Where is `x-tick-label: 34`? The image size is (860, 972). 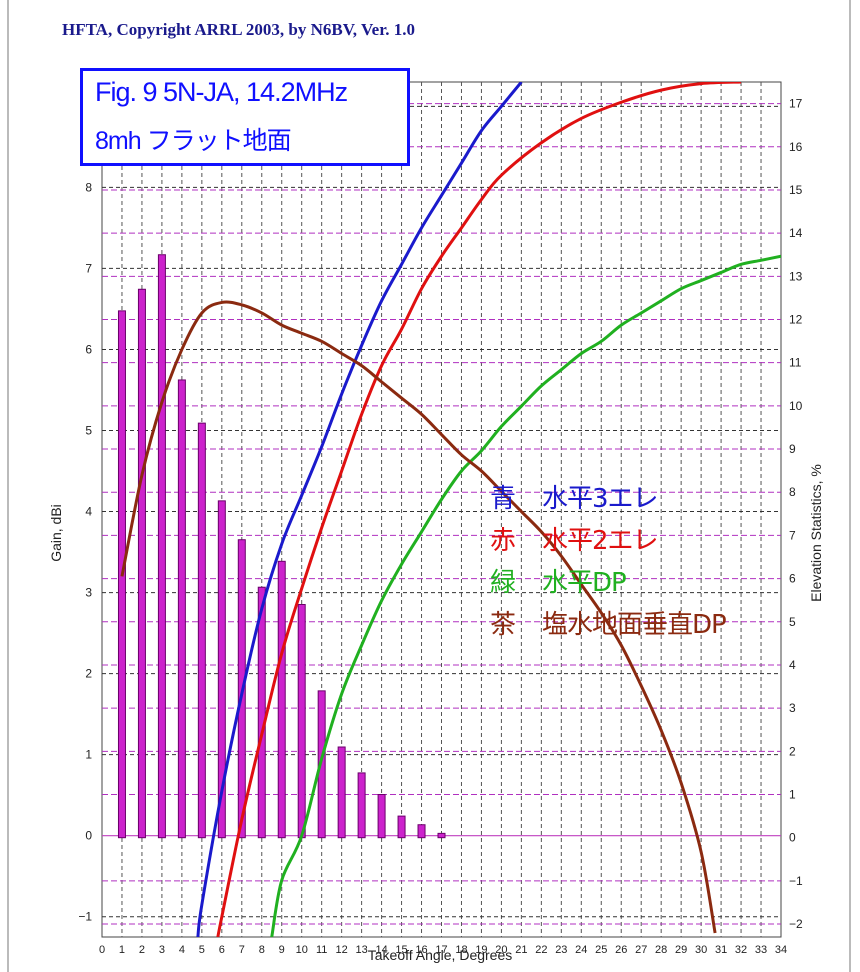 x-tick-label: 34 is located at coordinates (781, 950).